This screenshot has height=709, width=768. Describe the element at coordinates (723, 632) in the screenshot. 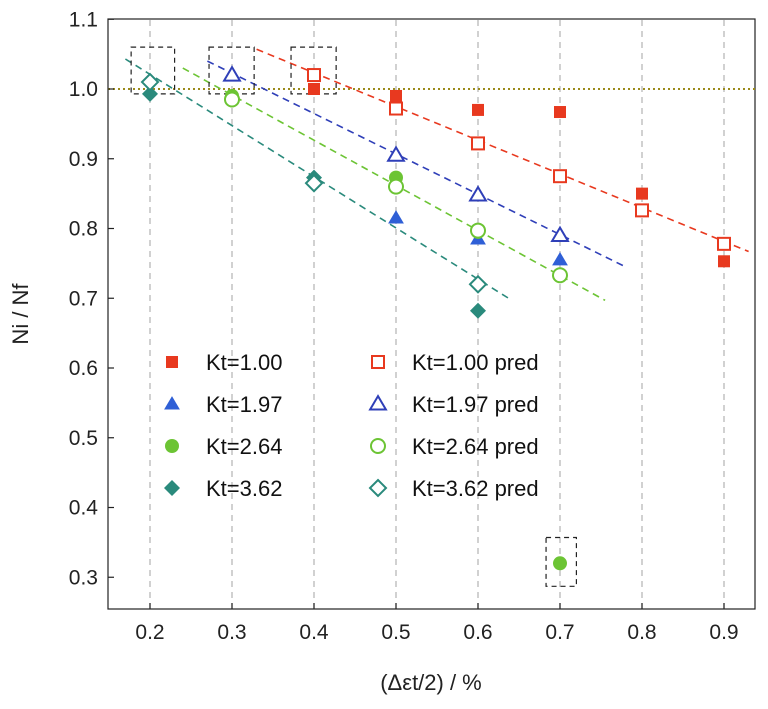

I see `x-tick-label-7: 0.9` at that location.